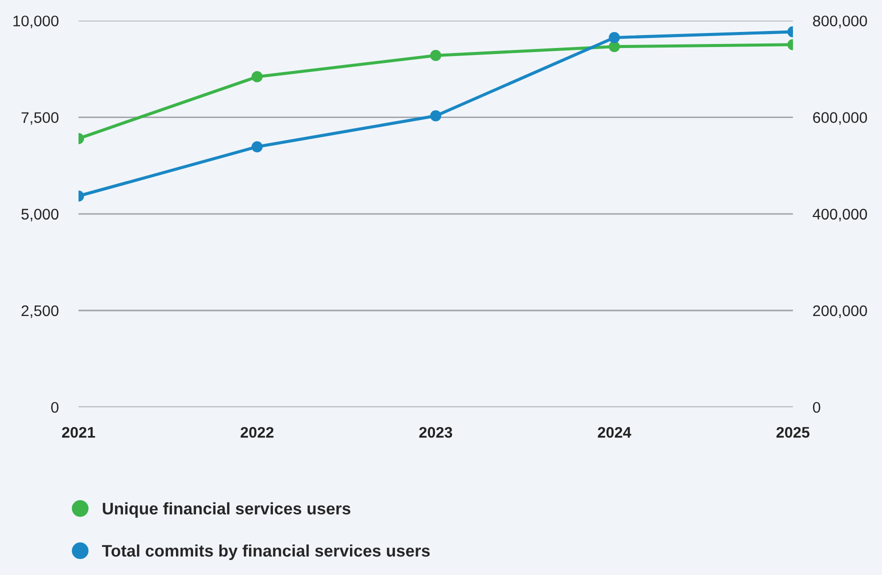  Describe the element at coordinates (793, 432) in the screenshot. I see `x-tick-label: 2025` at that location.